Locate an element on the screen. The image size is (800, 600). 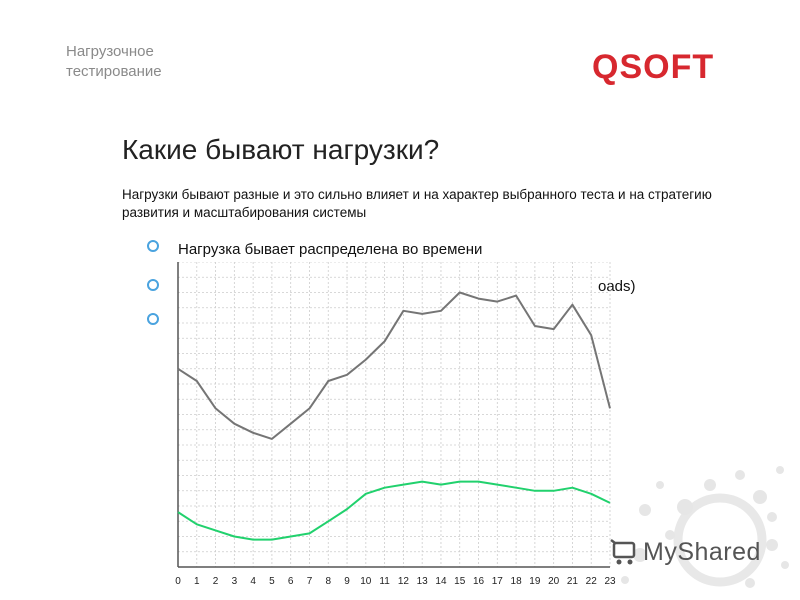
watermark: MyShared is located at coordinates (685, 552).